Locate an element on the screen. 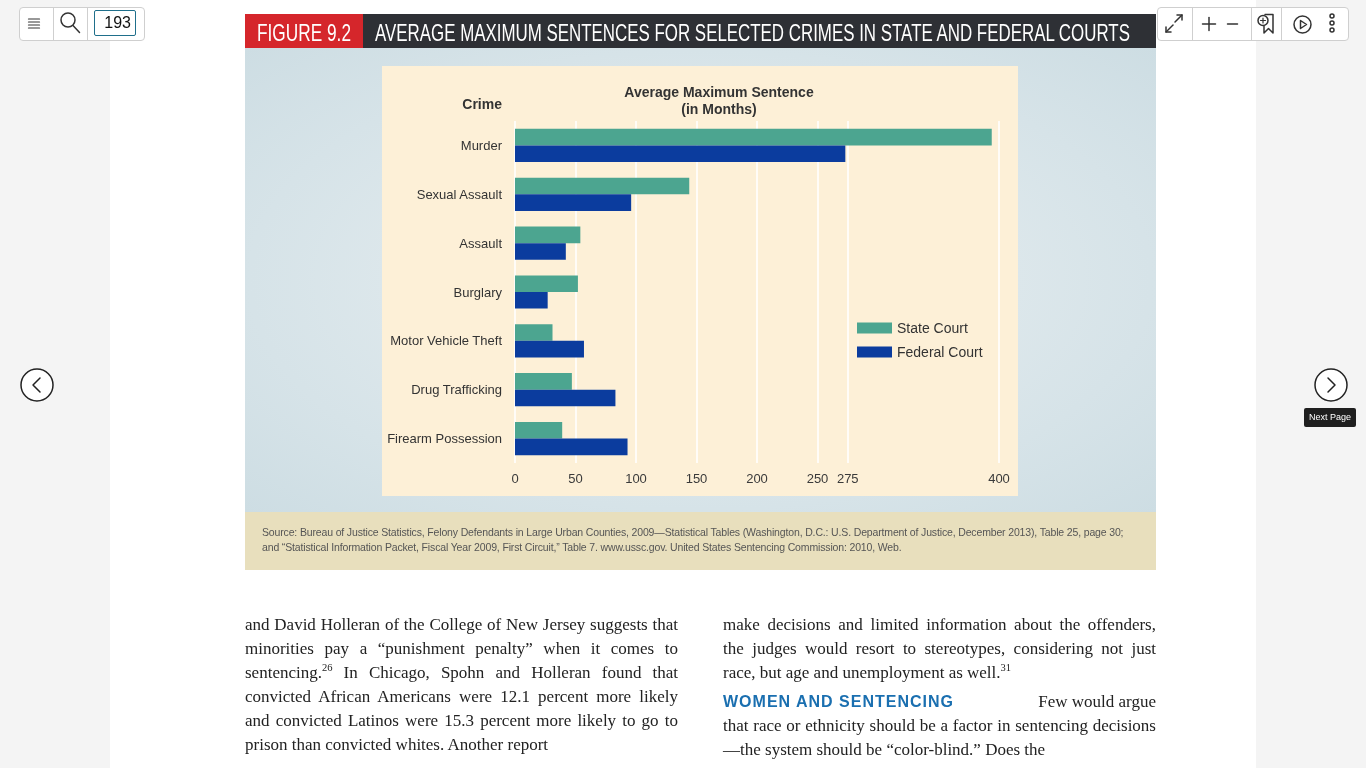 The width and height of the screenshot is (1366, 768). x-tick-label: 50 is located at coordinates (575, 478).